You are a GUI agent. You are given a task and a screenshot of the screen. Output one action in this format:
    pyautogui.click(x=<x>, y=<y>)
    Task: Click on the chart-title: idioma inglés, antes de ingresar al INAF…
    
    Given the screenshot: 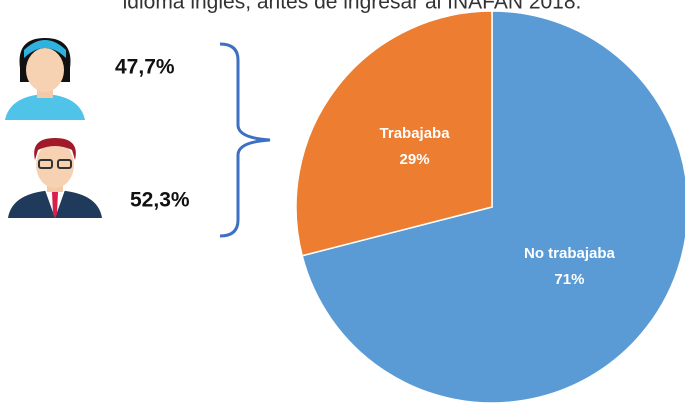 What is the action you would take?
    pyautogui.click(x=352, y=7)
    